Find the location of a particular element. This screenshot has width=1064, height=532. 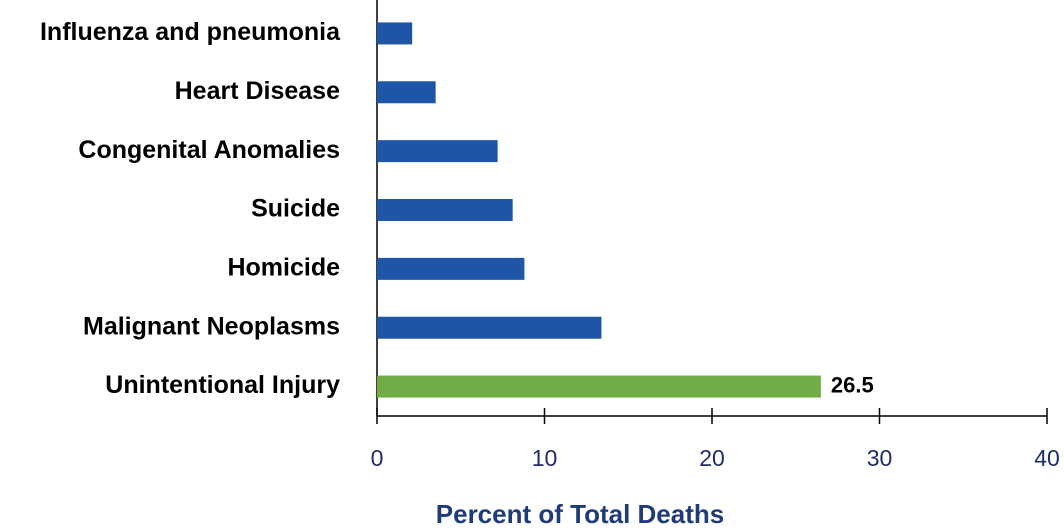

y-tick-label: Homicide is located at coordinates (283, 267).